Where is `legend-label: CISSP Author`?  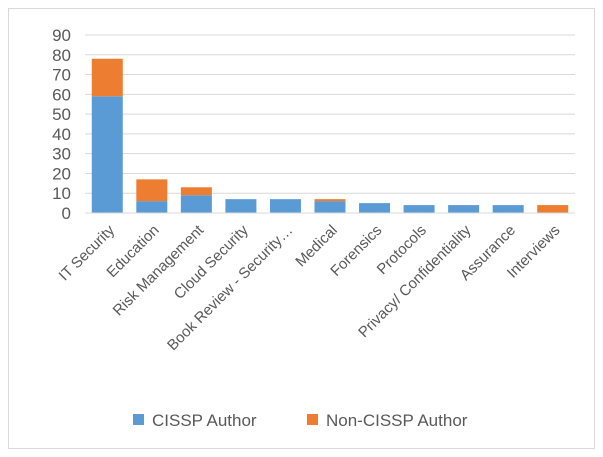 legend-label: CISSP Author is located at coordinates (204, 420).